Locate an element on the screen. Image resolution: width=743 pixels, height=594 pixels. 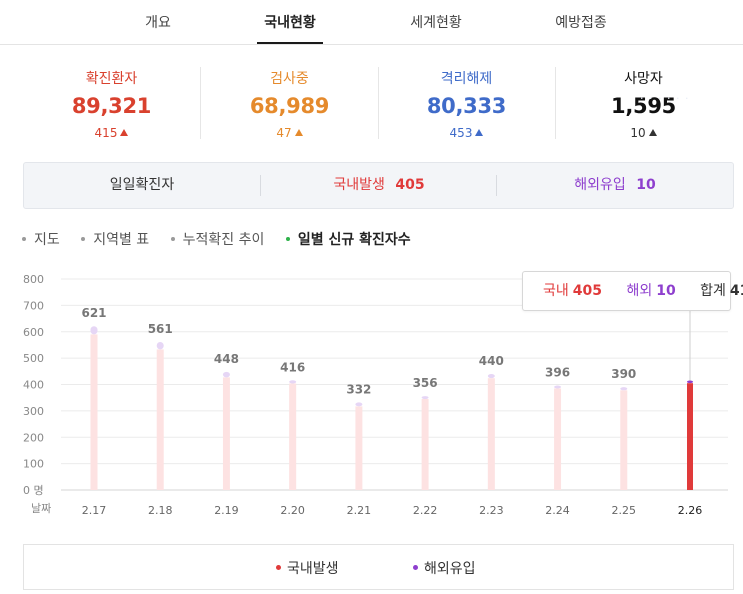
stat-value: 80,333 is located at coordinates (466, 106).